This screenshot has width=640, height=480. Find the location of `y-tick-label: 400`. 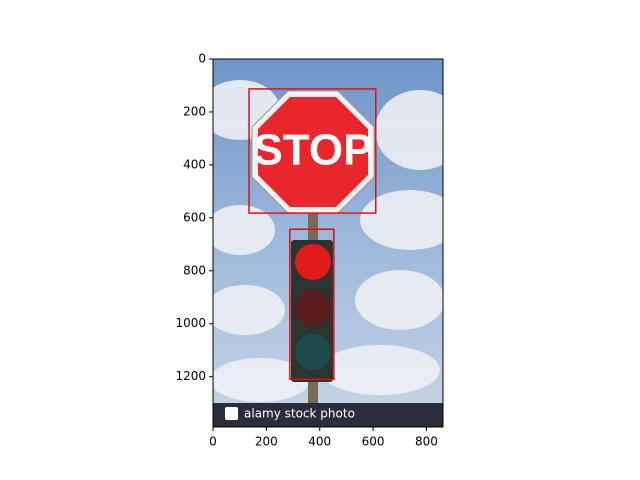

y-tick-label: 400 is located at coordinates (194, 164).